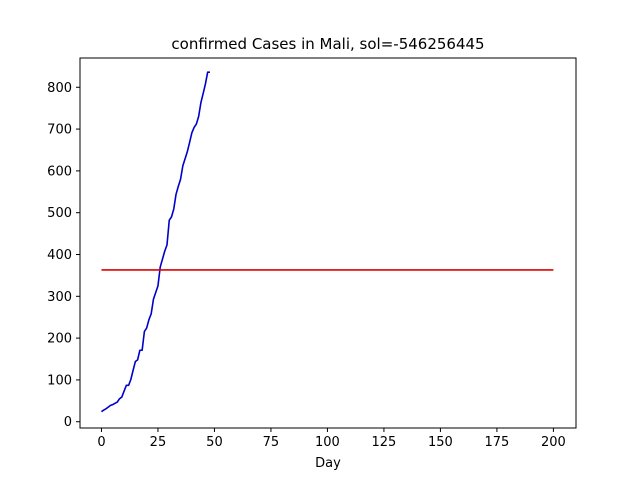  I want to click on y-tick-label: 200, so click(59, 339).